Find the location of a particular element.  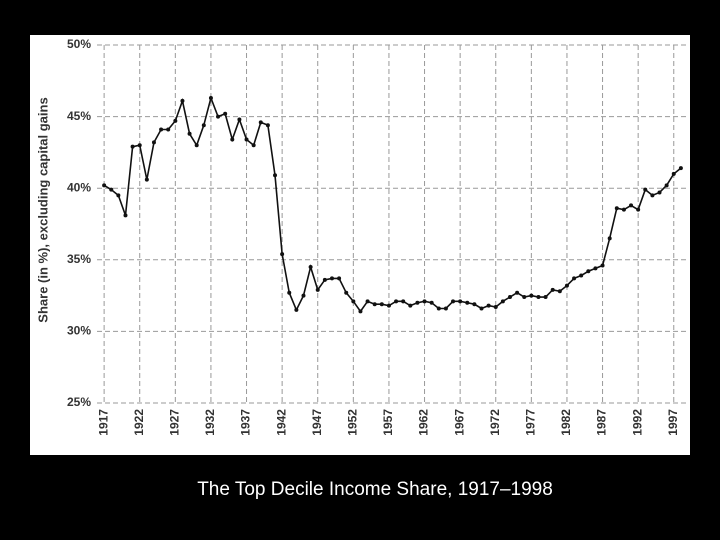

x-tick-label: 1972 is located at coordinates (495, 422).